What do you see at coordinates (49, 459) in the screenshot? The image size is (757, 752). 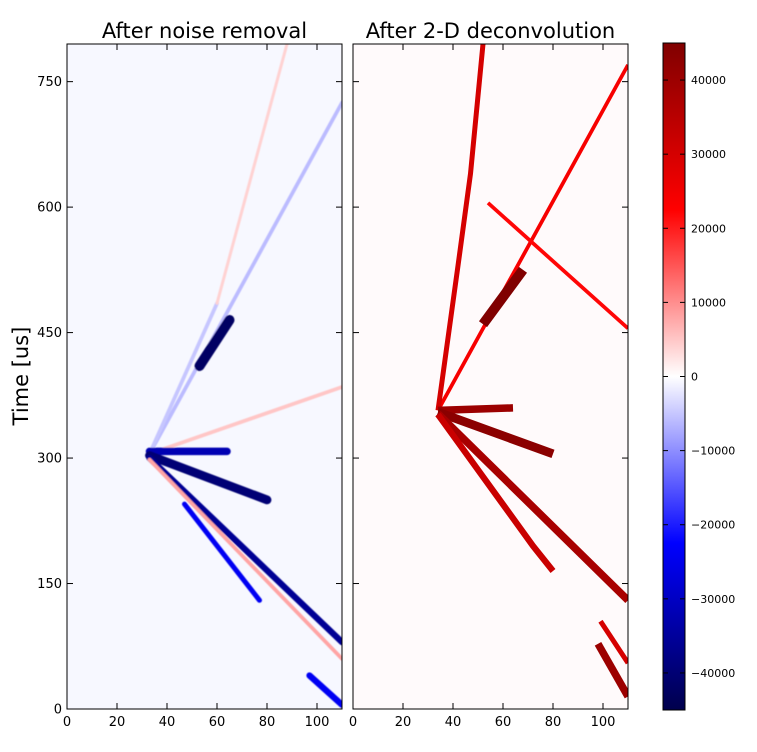 I see `y-tick-label: 300` at bounding box center [49, 459].